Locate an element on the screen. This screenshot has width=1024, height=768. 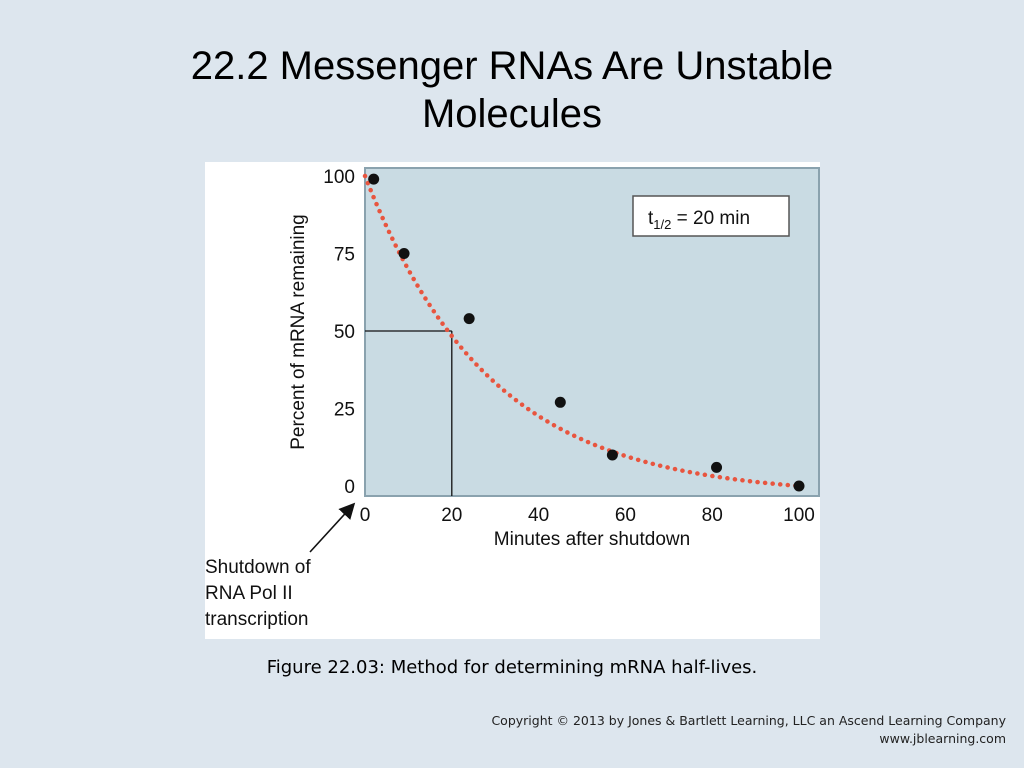
annotation-subscript: 1/2 is located at coordinates (662, 224).